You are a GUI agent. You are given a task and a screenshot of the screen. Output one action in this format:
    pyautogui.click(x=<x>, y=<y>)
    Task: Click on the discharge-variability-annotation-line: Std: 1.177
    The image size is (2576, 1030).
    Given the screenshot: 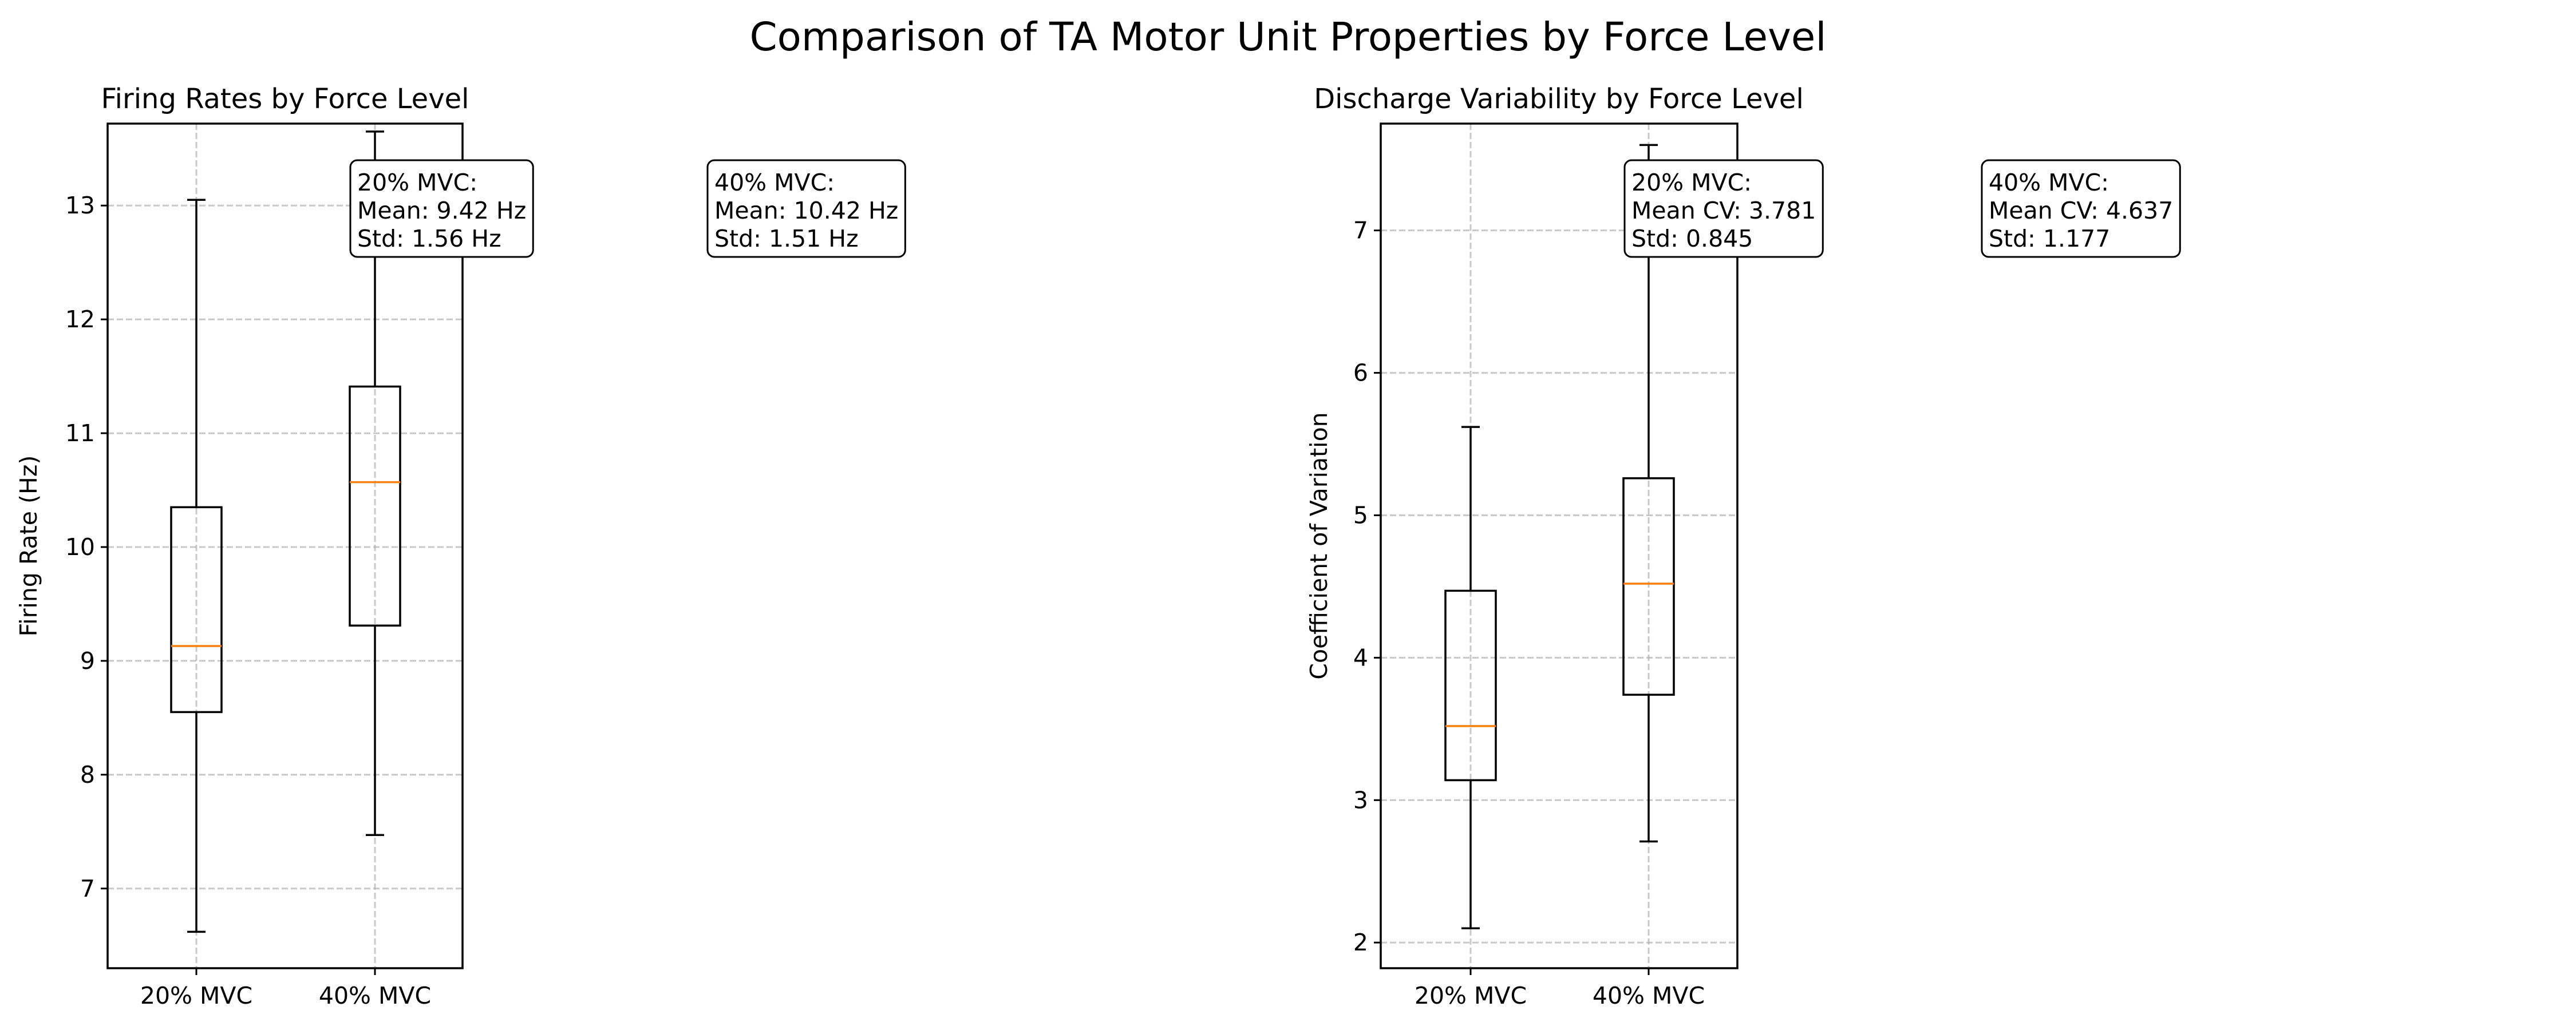 What is the action you would take?
    pyautogui.click(x=2049, y=238)
    